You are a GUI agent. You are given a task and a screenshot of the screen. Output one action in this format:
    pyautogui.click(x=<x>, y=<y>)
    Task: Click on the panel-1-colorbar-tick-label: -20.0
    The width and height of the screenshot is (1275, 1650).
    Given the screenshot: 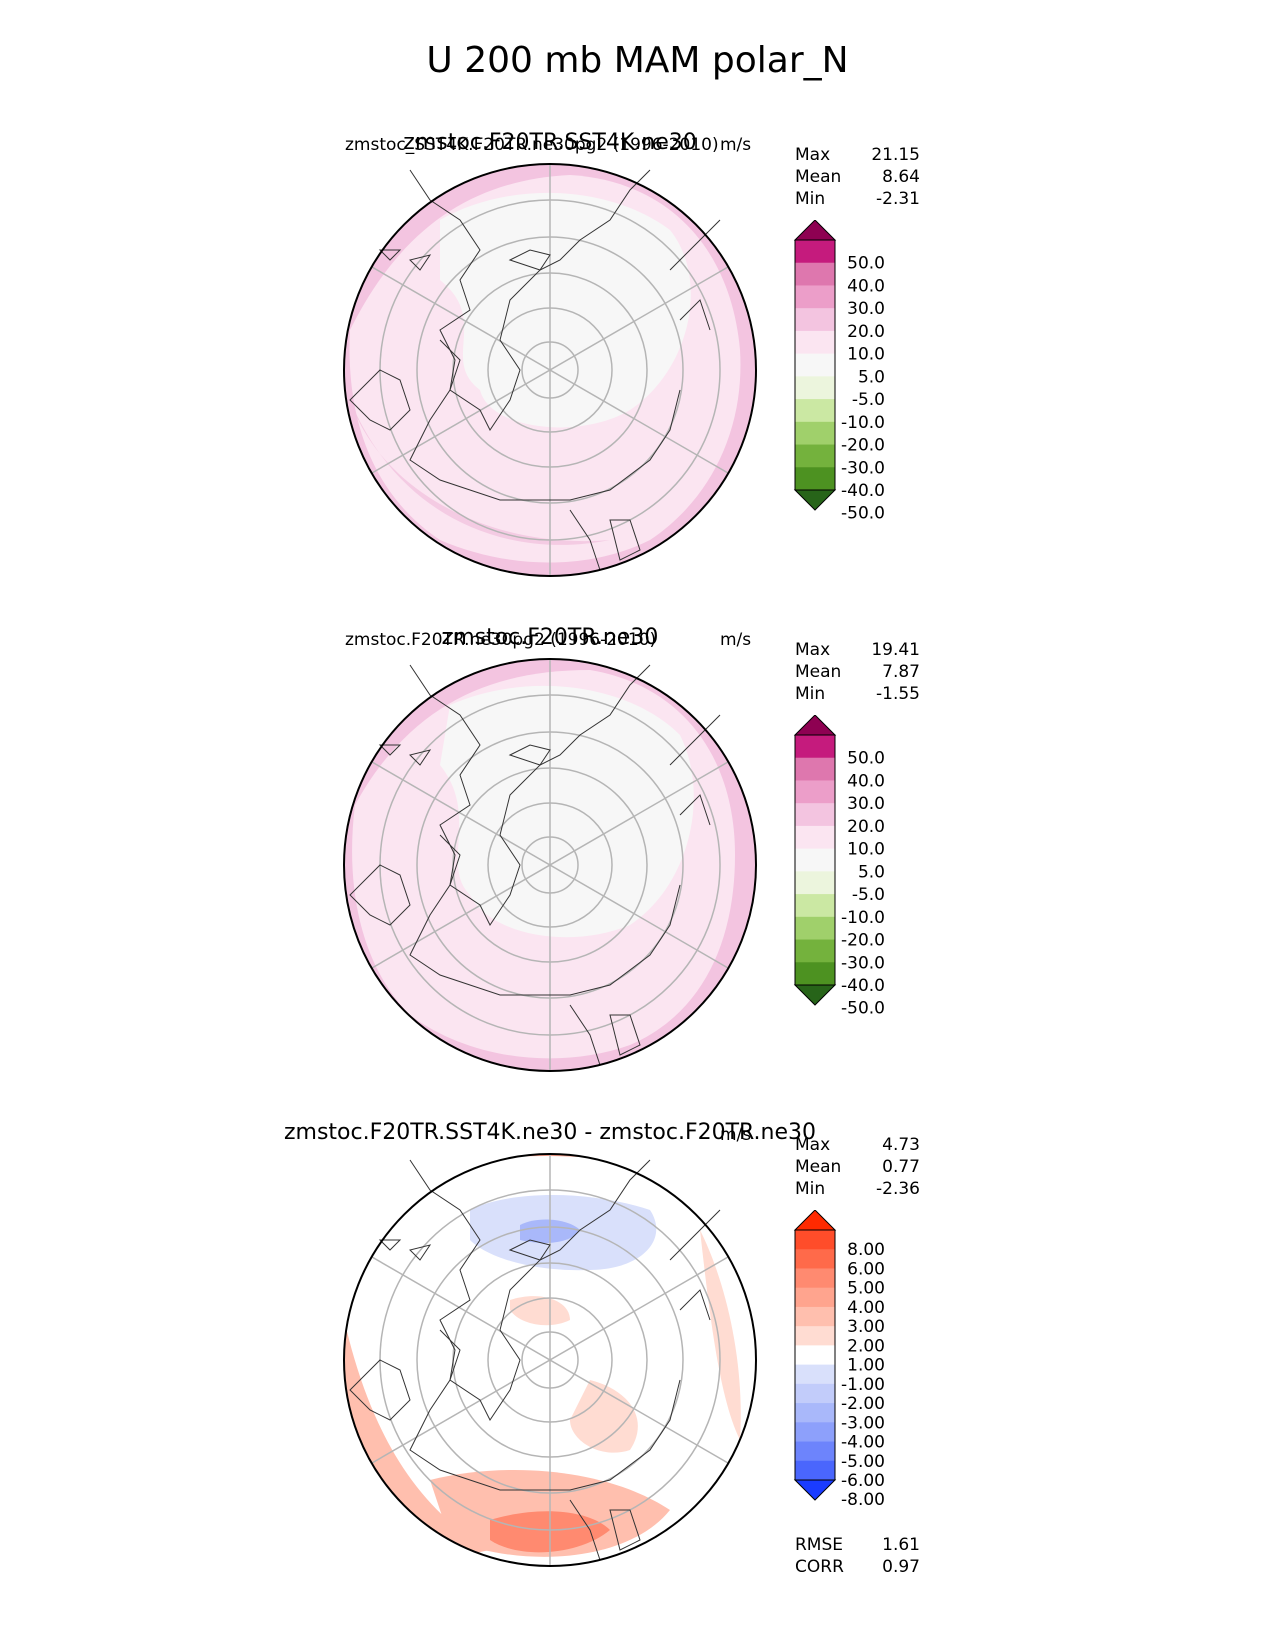 What is the action you would take?
    pyautogui.click(x=863, y=446)
    